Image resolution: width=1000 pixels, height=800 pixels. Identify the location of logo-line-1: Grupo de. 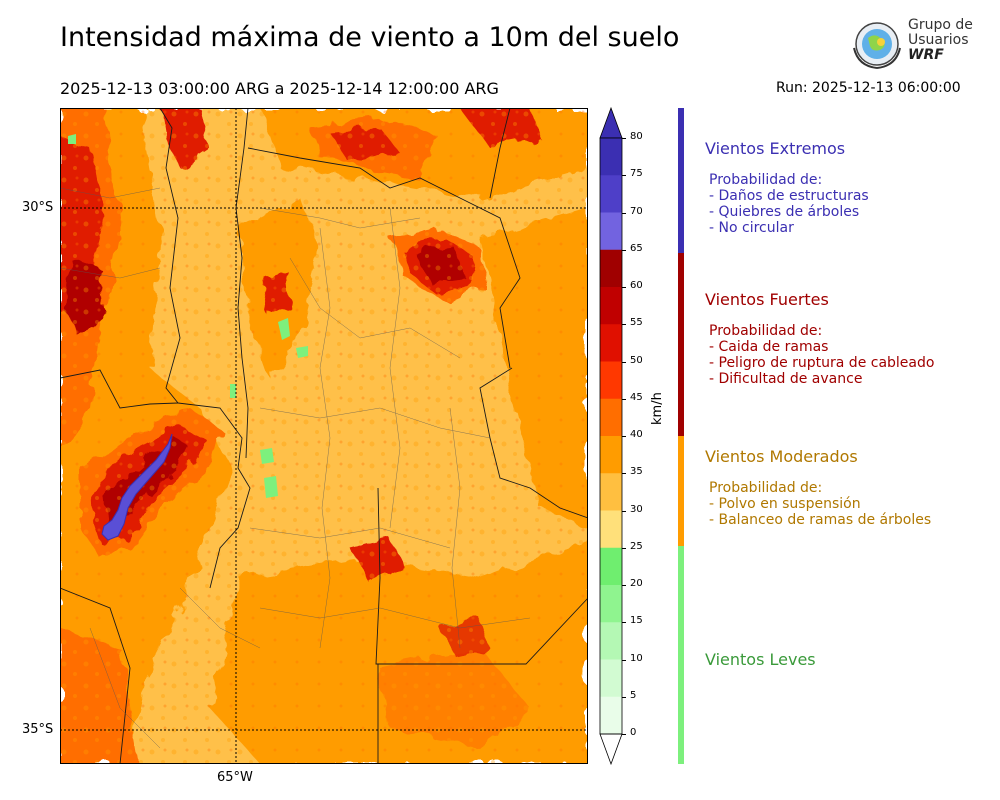
(940, 25).